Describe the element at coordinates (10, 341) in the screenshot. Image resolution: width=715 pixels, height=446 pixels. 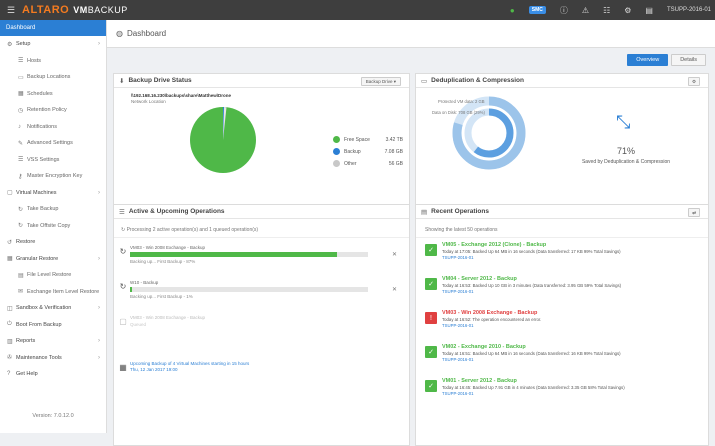
I see `chart-icon: ▥` at that location.